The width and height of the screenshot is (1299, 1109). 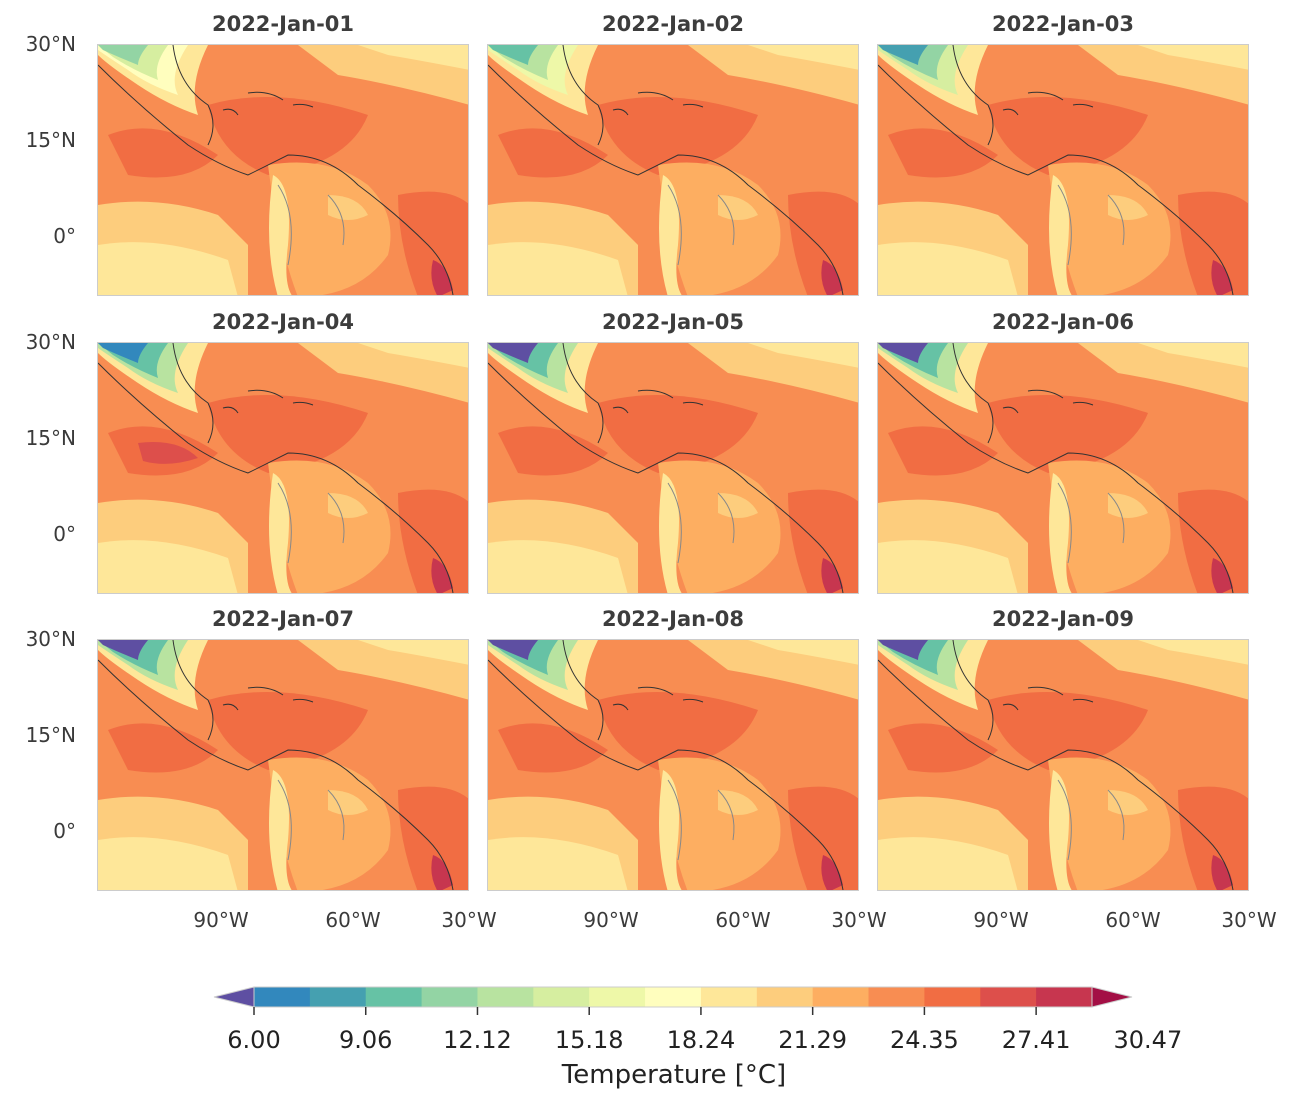 I want to click on panel-title: 2022-Jan-08, so click(x=673, y=619).